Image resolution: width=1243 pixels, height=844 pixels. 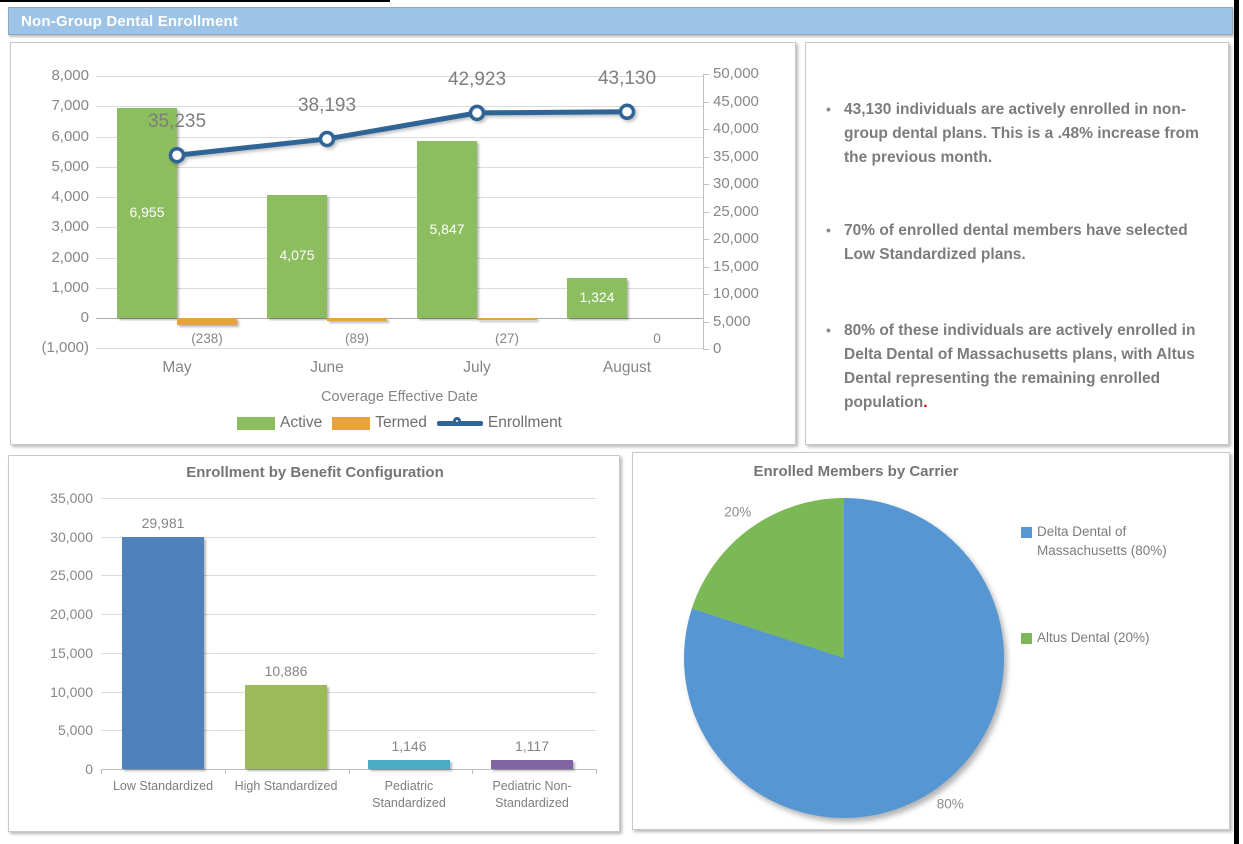 I want to click on config-bar-value-label: 10,886, so click(x=286, y=670).